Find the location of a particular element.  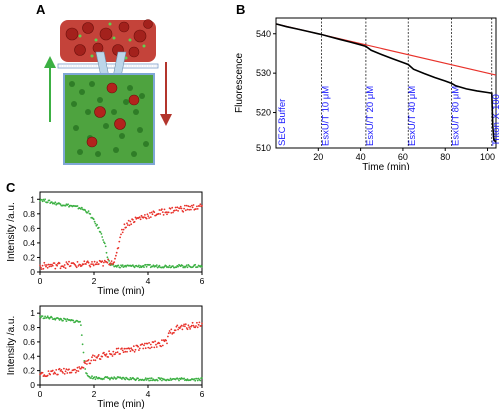

red-vesicles-upper is located at coordinates (109, 38).